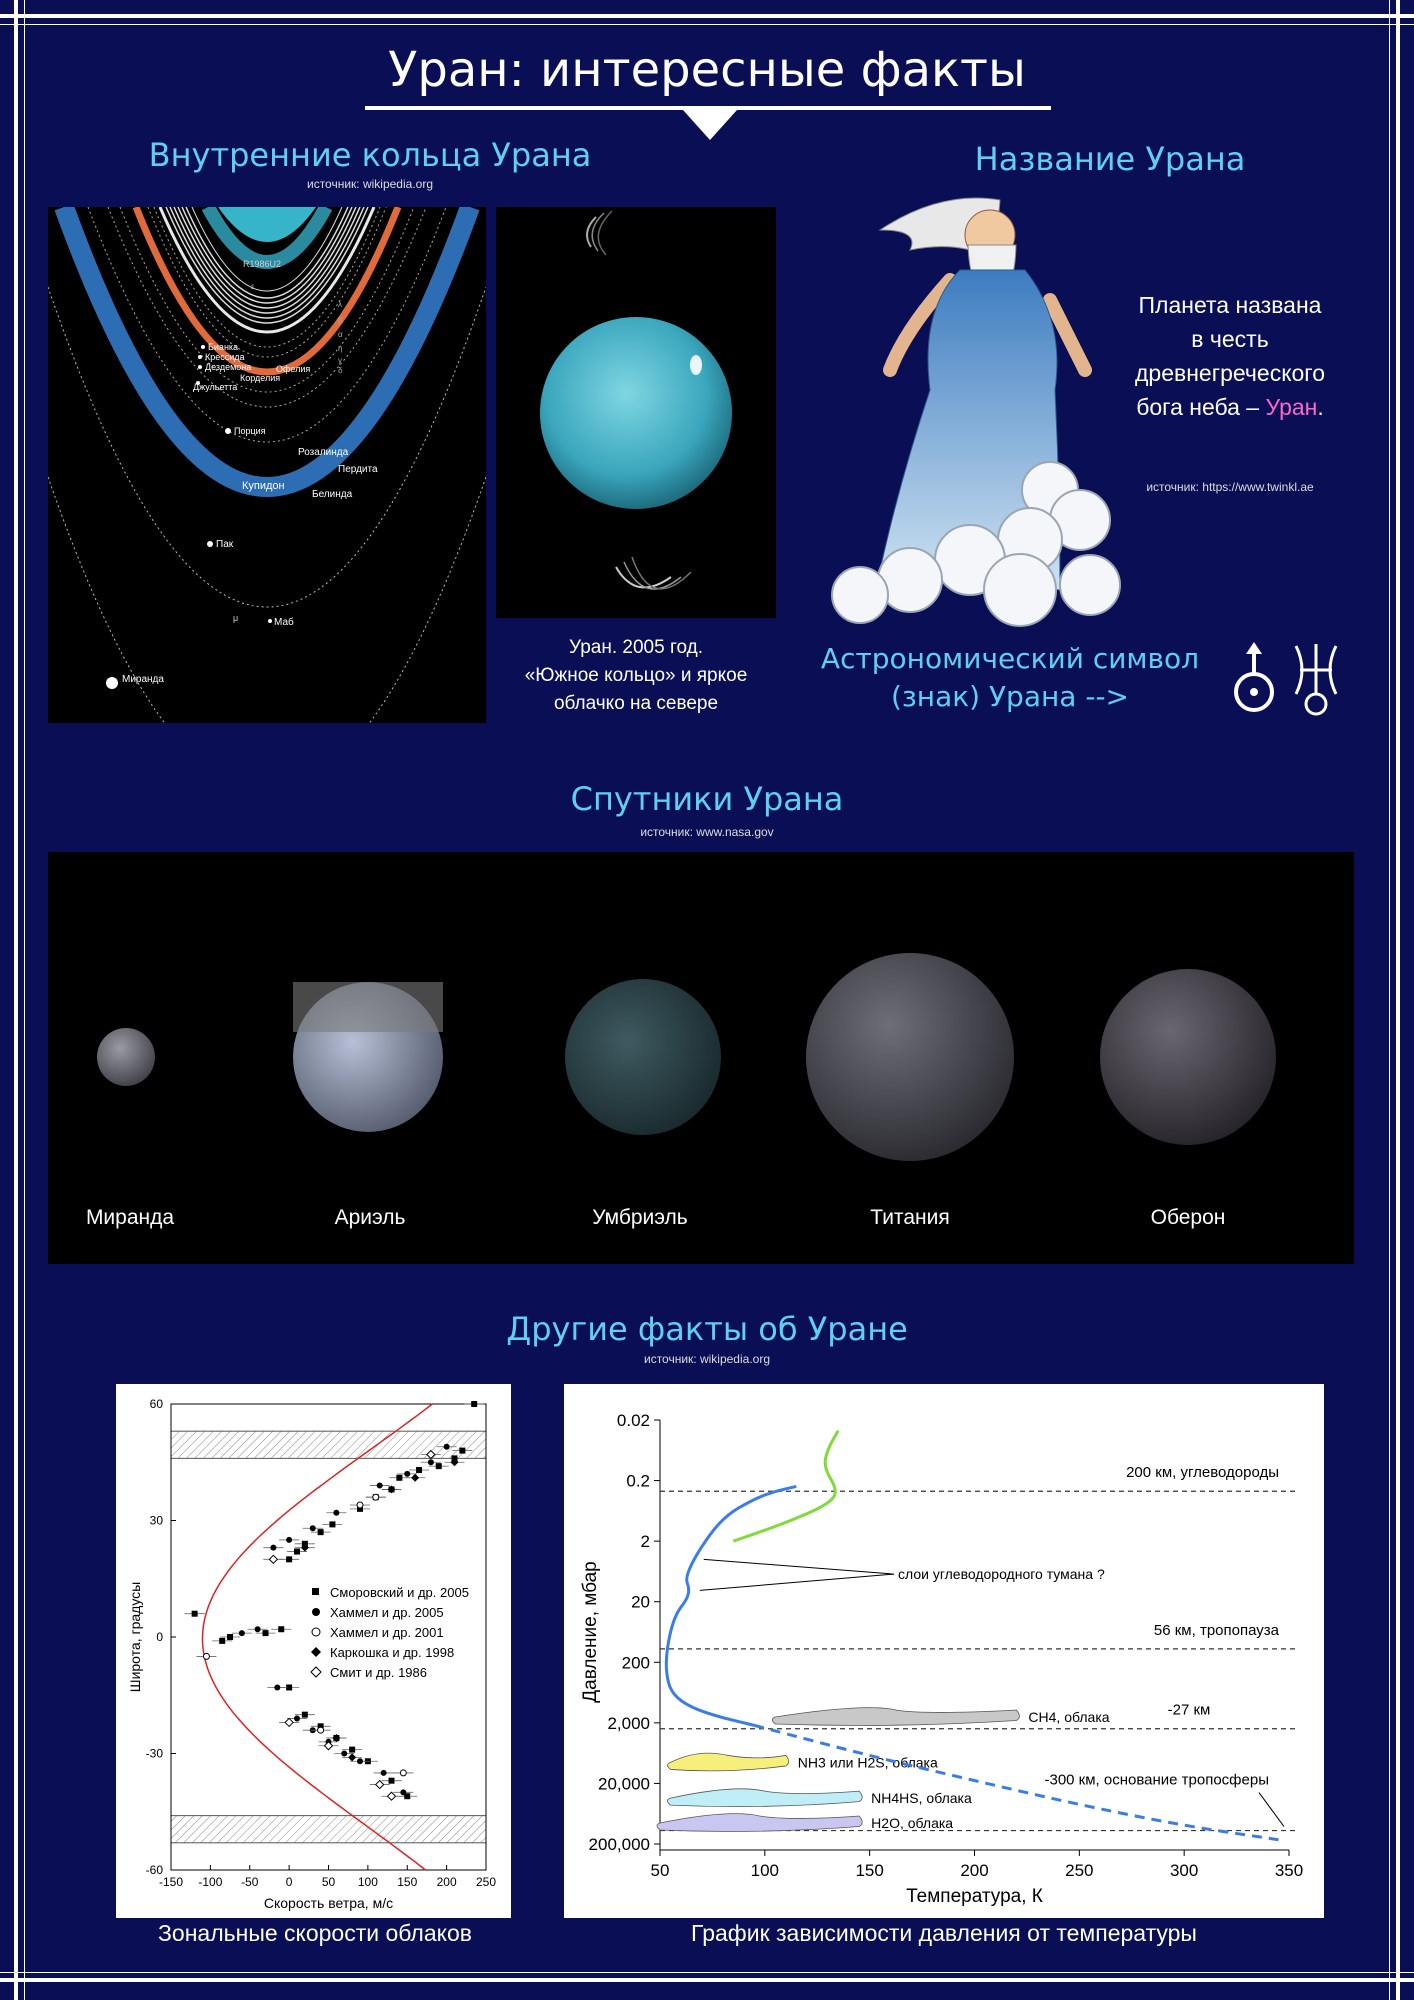 Image resolution: width=1414 pixels, height=2000 pixels. What do you see at coordinates (1398, 1000) in the screenshot?
I see `frame-right-line` at bounding box center [1398, 1000].